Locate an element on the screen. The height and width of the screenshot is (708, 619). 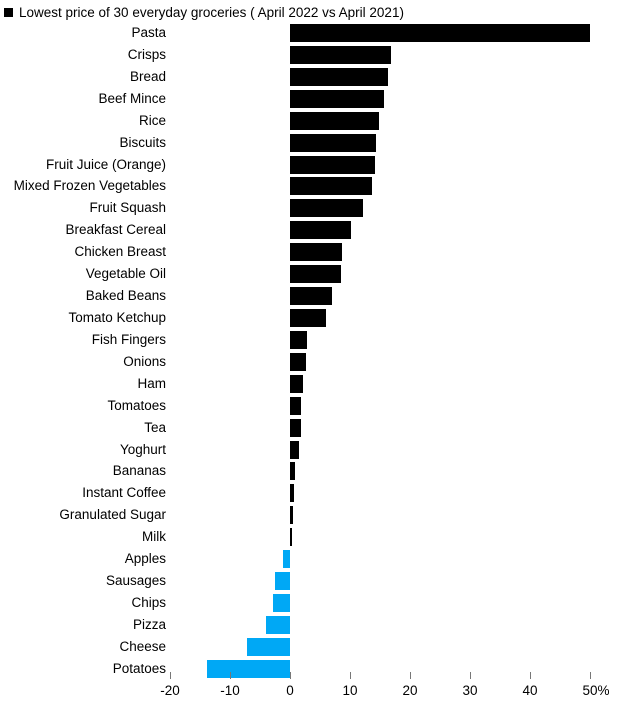
category-label: Baked Beans is located at coordinates (125, 296).